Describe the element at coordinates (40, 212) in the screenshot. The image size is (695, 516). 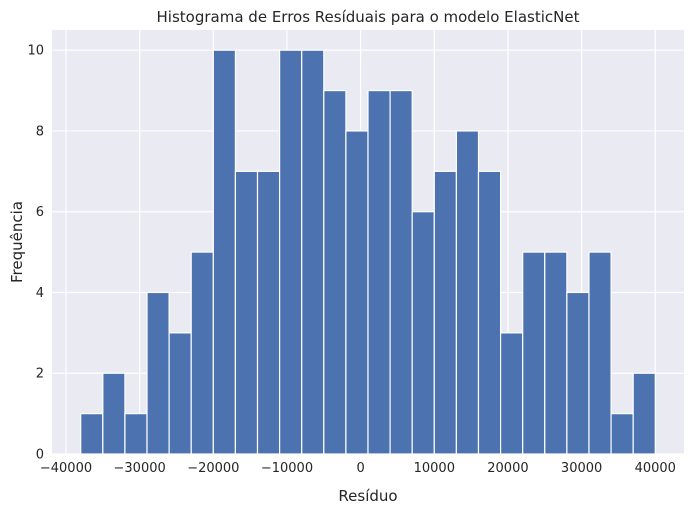
I see `y-tick-label: 6` at that location.